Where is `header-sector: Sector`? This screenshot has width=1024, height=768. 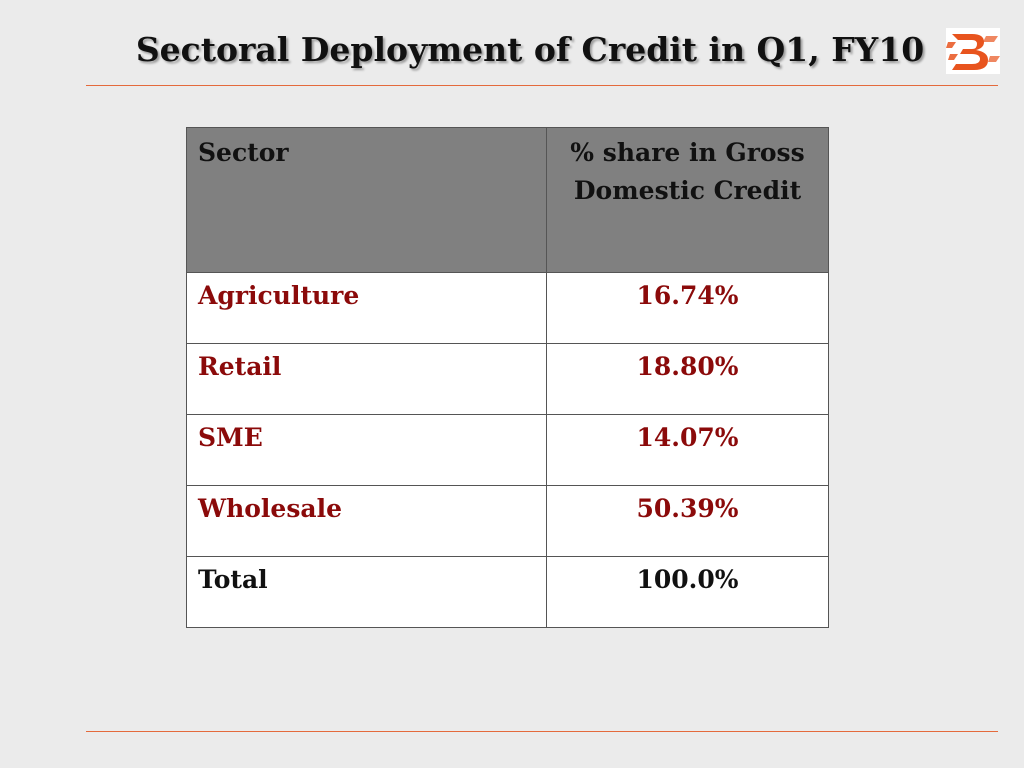 header-sector: Sector is located at coordinates (366, 200).